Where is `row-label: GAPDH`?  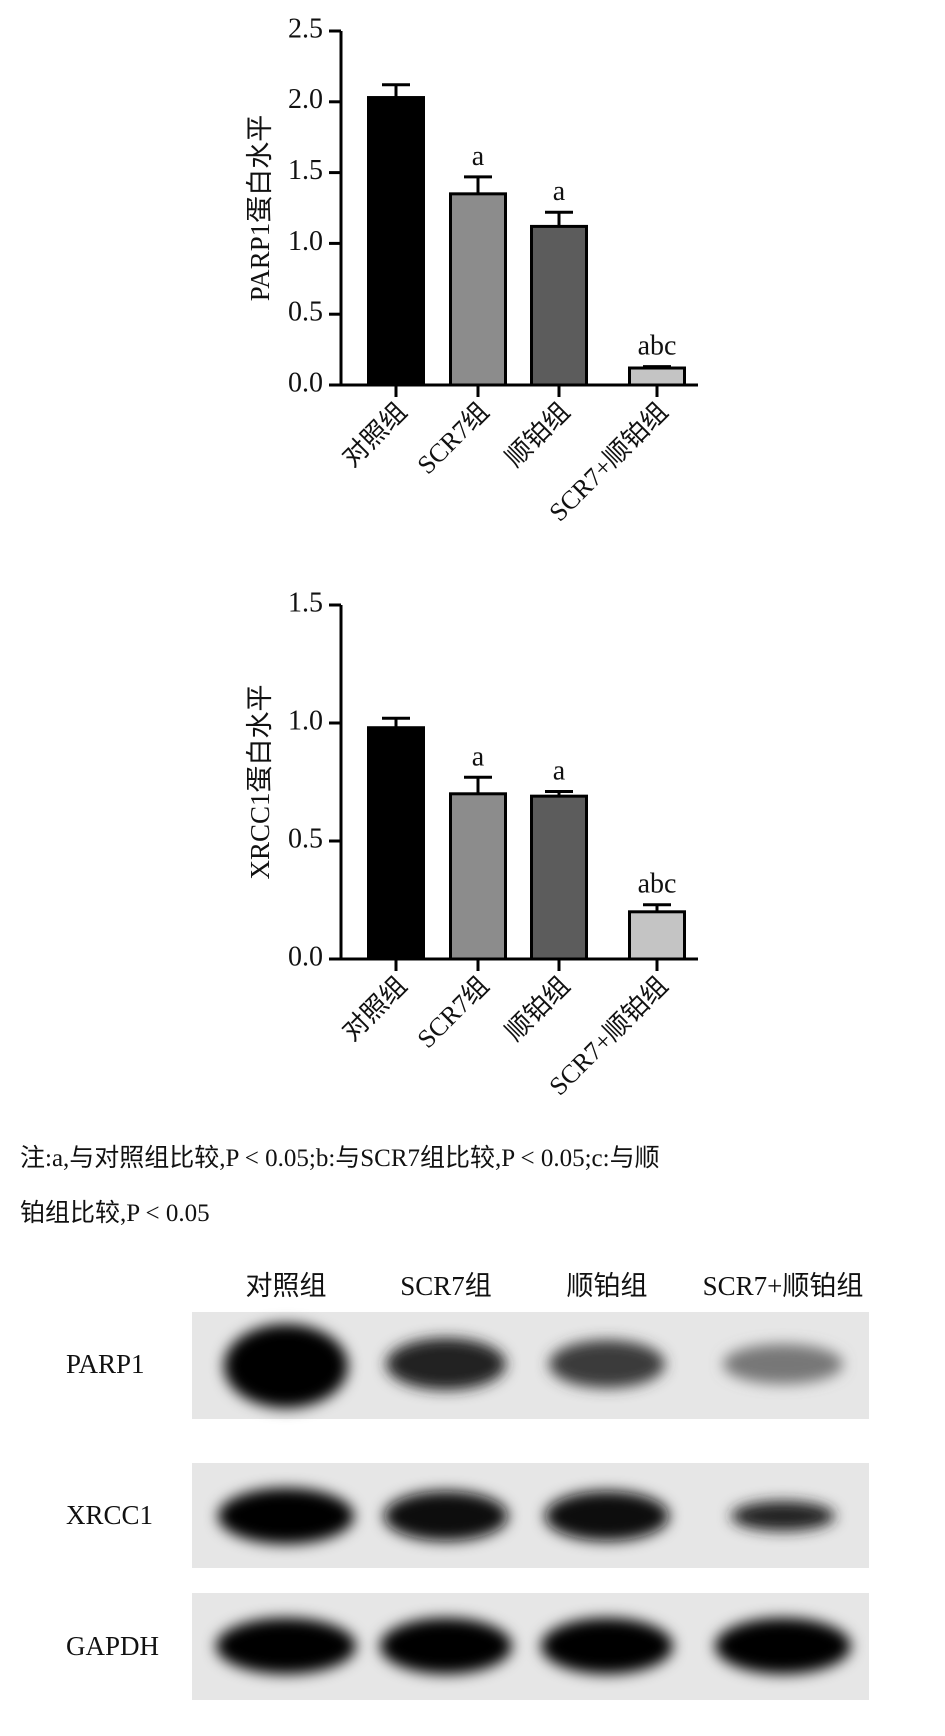 row-label: GAPDH is located at coordinates (112, 1646).